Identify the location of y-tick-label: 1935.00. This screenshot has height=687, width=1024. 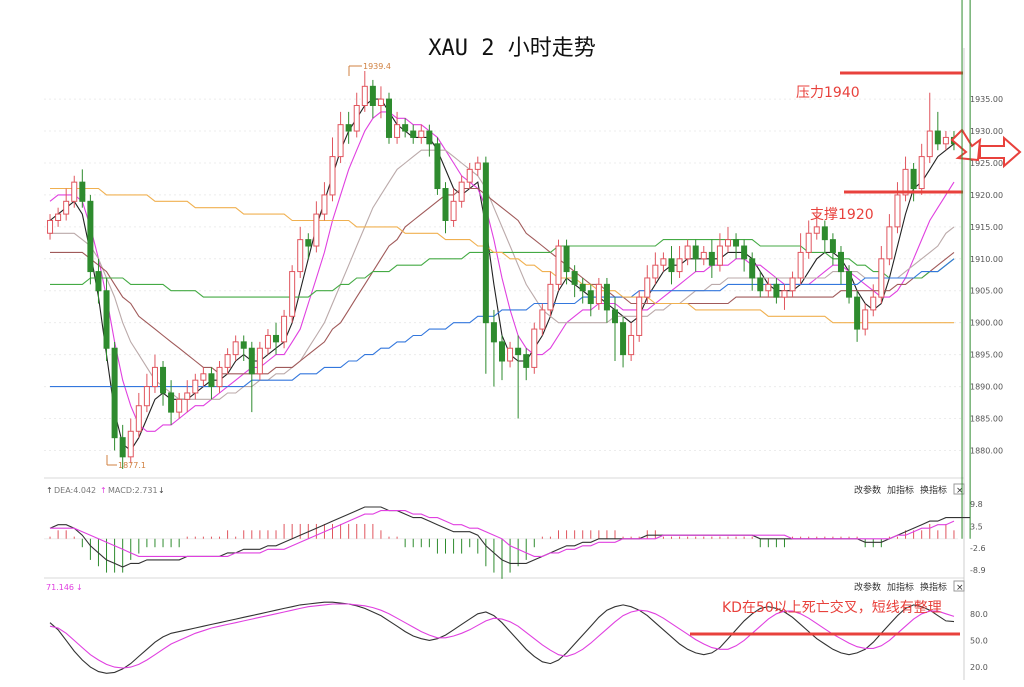
(986, 99).